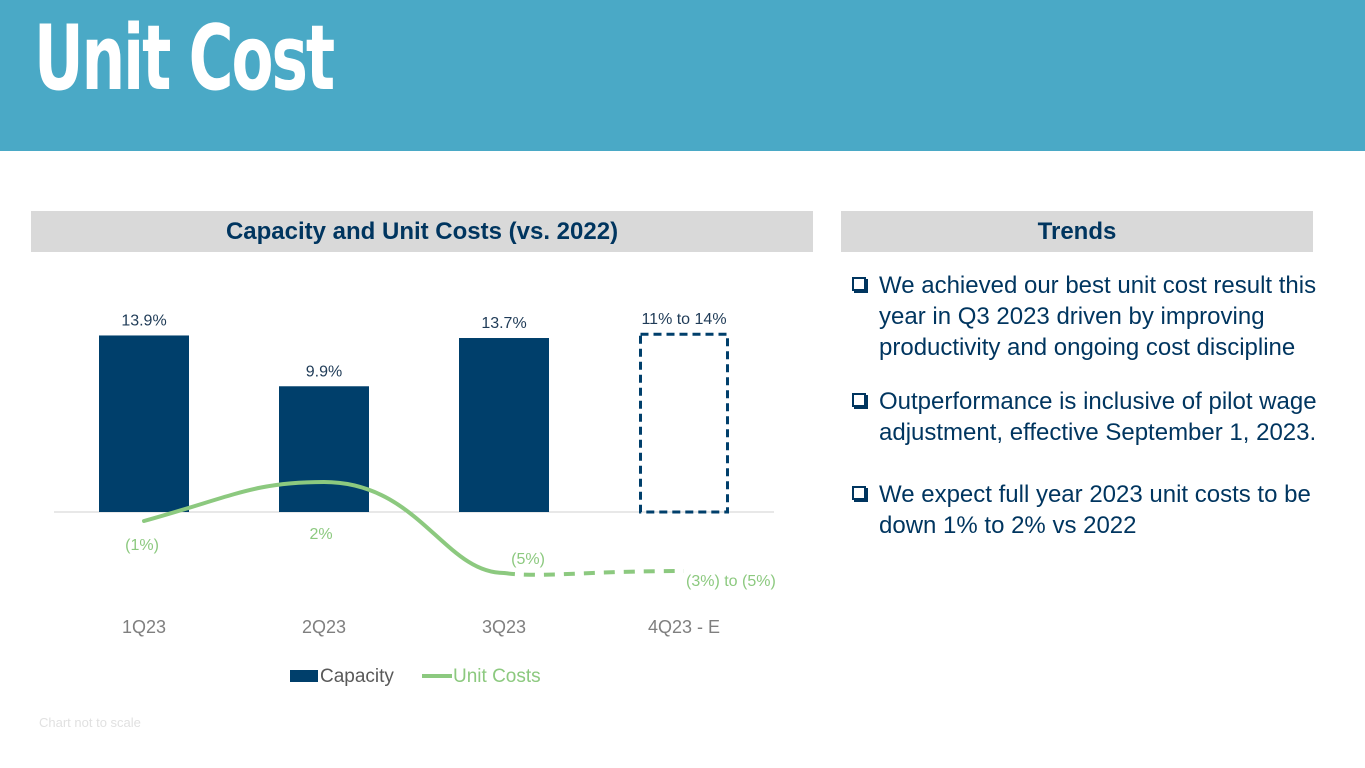 This screenshot has width=1365, height=768. What do you see at coordinates (1077, 231) in the screenshot?
I see `trends-section-heading: Trends` at bounding box center [1077, 231].